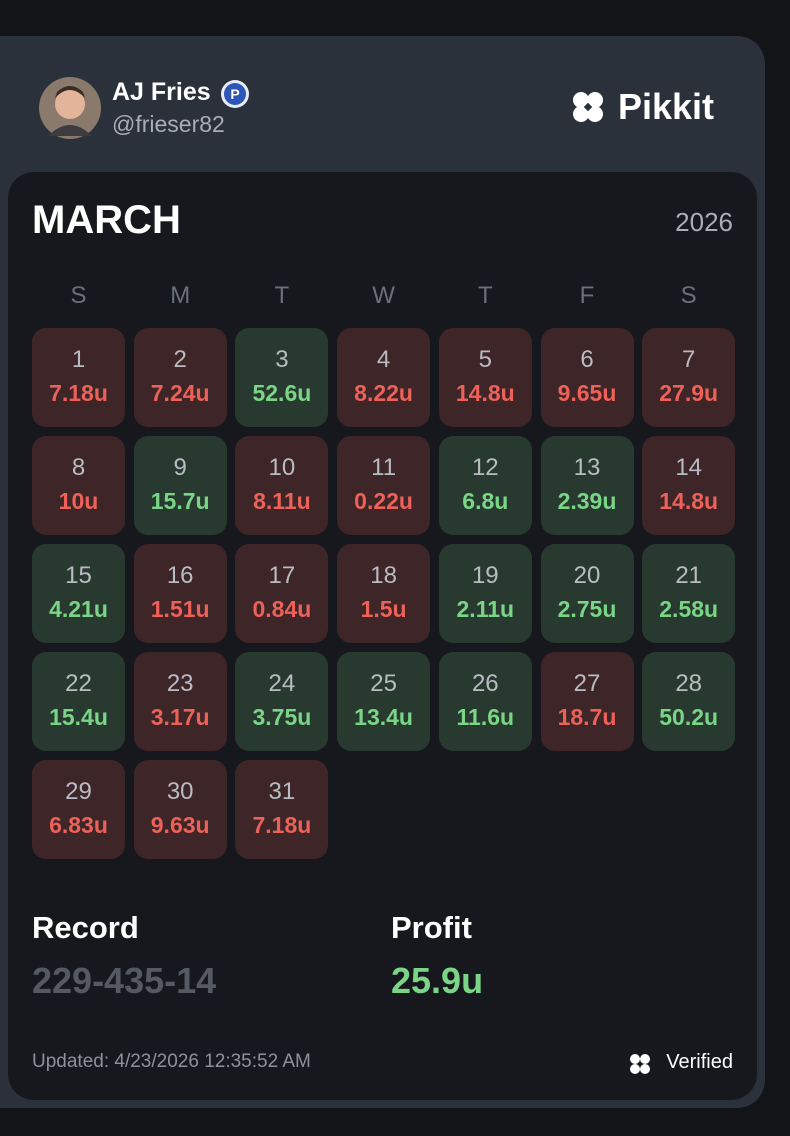 Image resolution: width=790 pixels, height=1136 pixels. What do you see at coordinates (180, 809) in the screenshot?
I see `day-cell: 30 9.63u` at bounding box center [180, 809].